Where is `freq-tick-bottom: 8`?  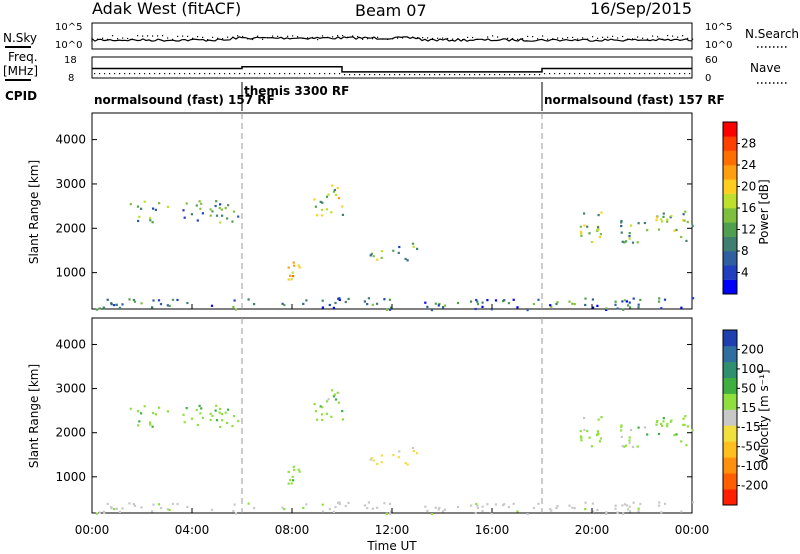
freq-tick-bottom: 8 is located at coordinates (71, 78).